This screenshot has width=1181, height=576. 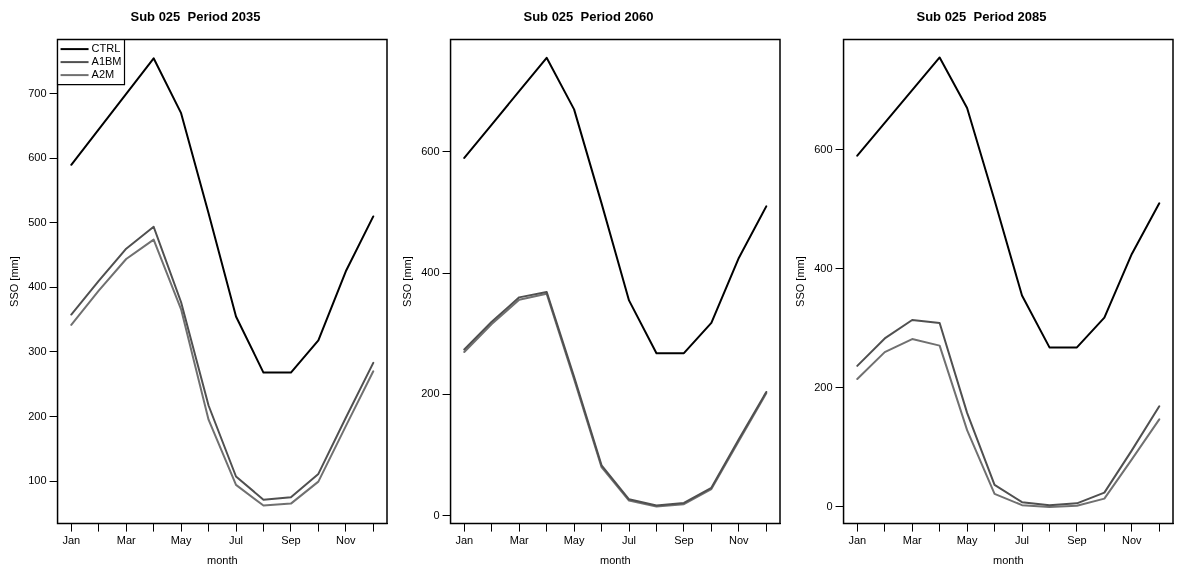 I want to click on legend-label: CTRL, so click(x=106, y=48).